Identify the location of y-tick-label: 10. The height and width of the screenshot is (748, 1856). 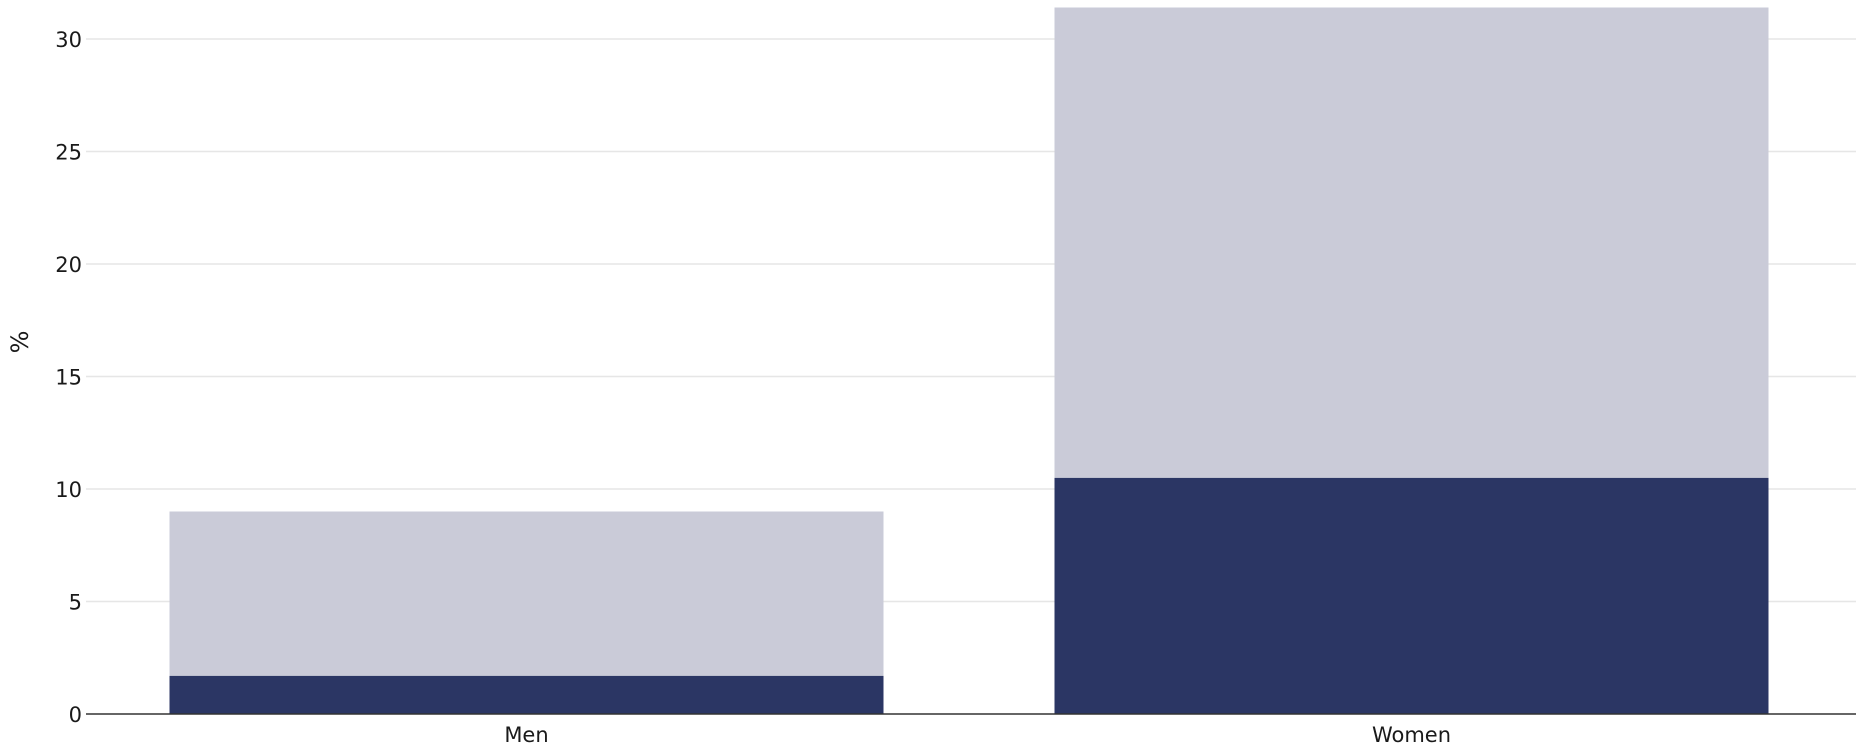
(68, 490).